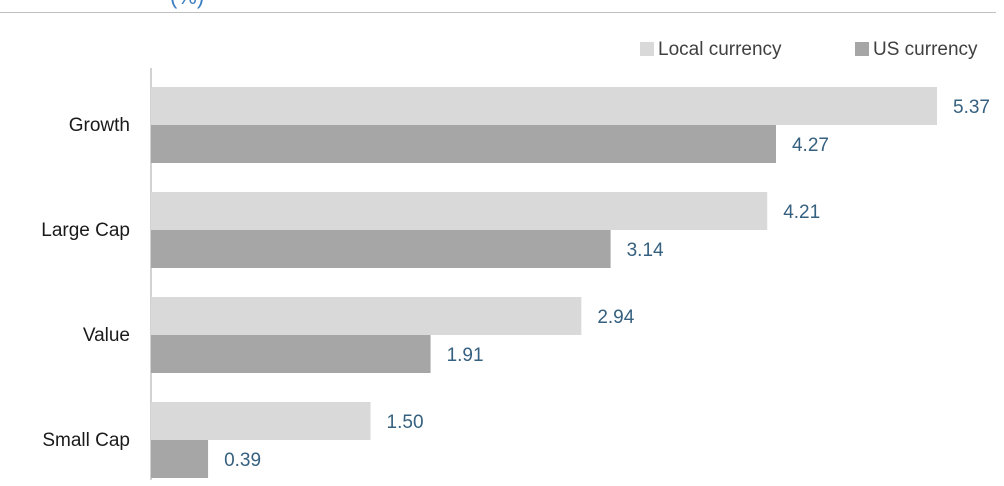 This screenshot has width=1004, height=486. Describe the element at coordinates (187, 5) in the screenshot. I see `chart-title-partial: (%)` at that location.